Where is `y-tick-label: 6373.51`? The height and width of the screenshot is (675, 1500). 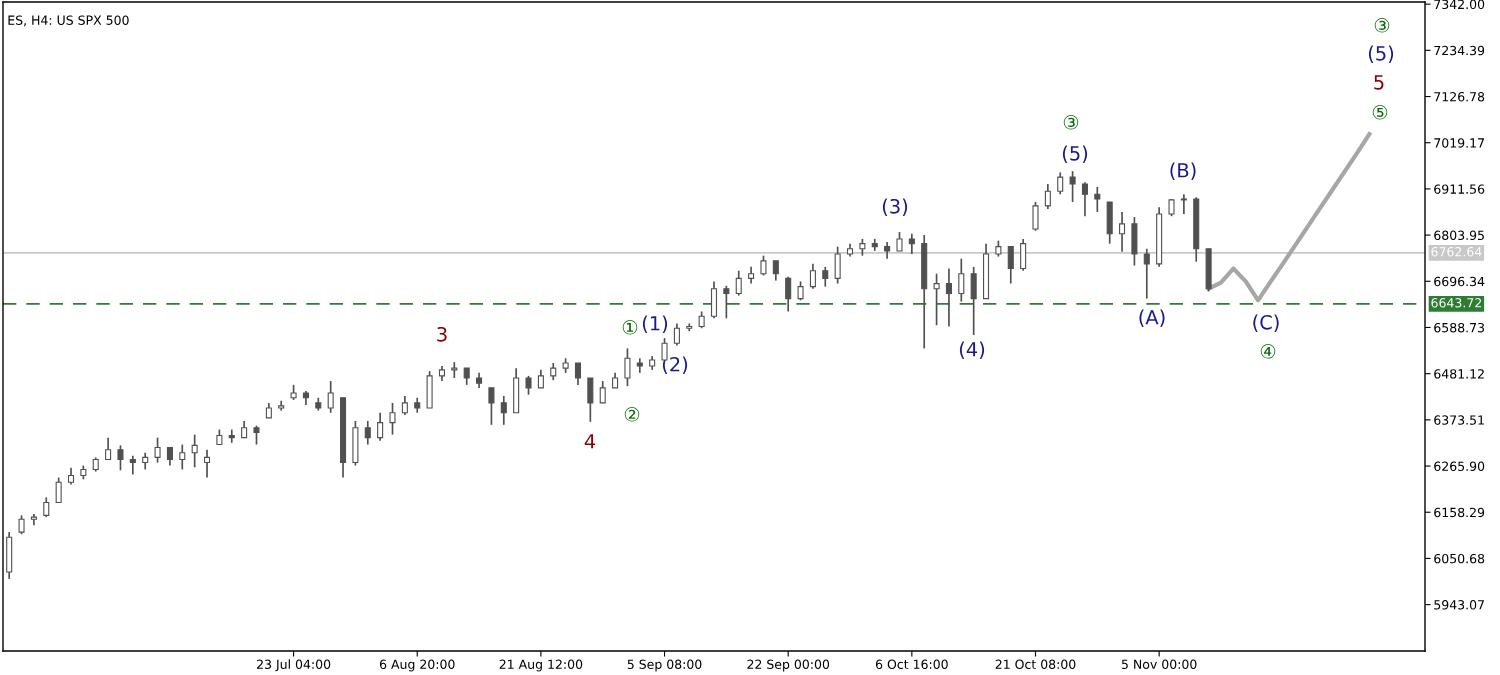
y-tick-label: 6373.51 is located at coordinates (1459, 420).